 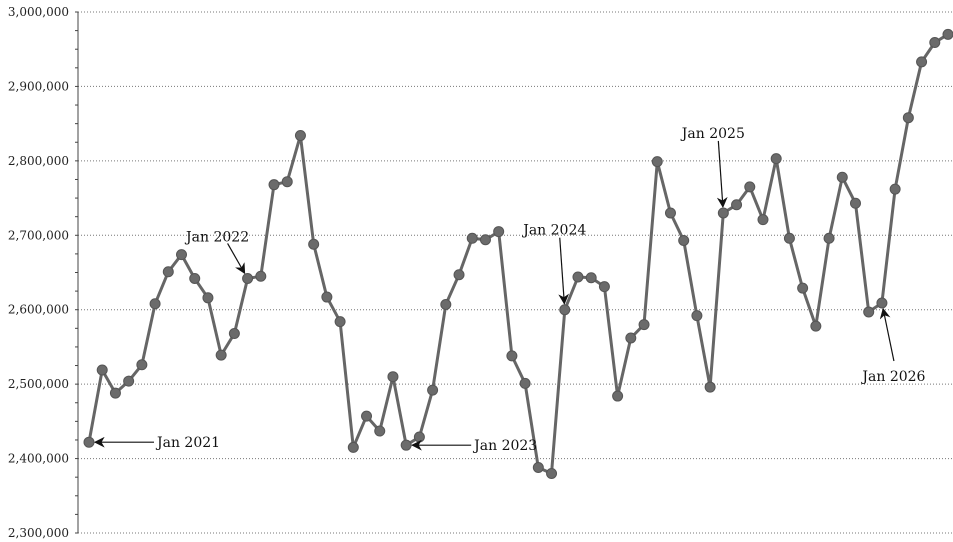 I want to click on y-tick-label: 2,500,000, so click(x=38, y=384).